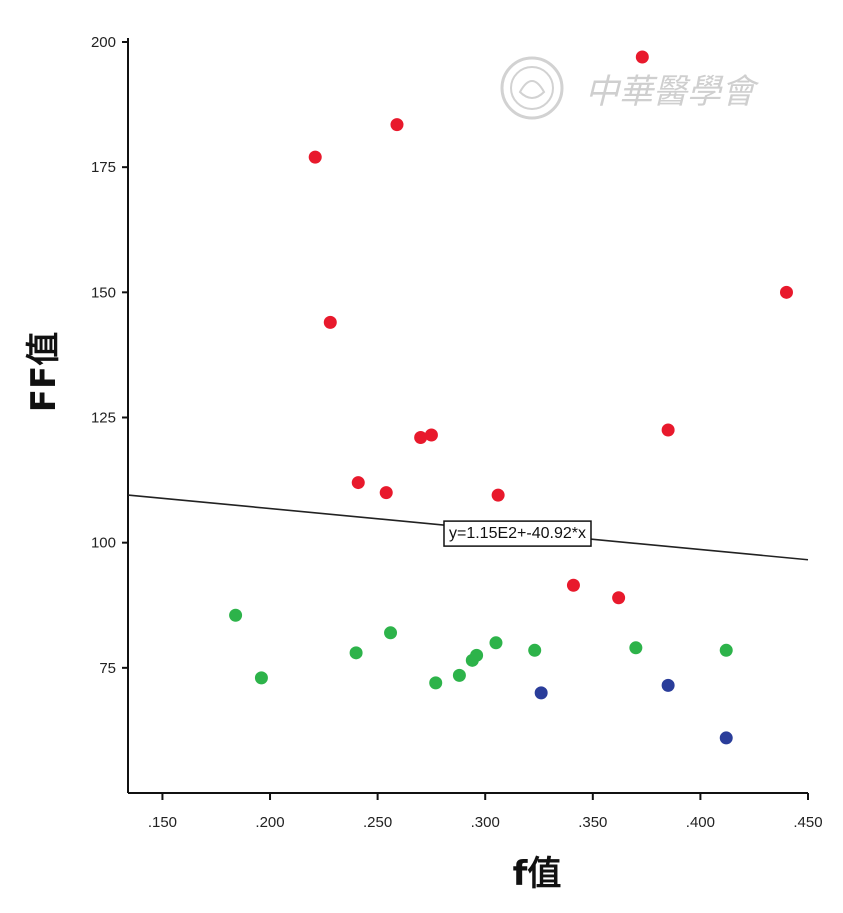 The height and width of the screenshot is (913, 843). I want to click on watermark-seal-emblem, so click(532, 89).